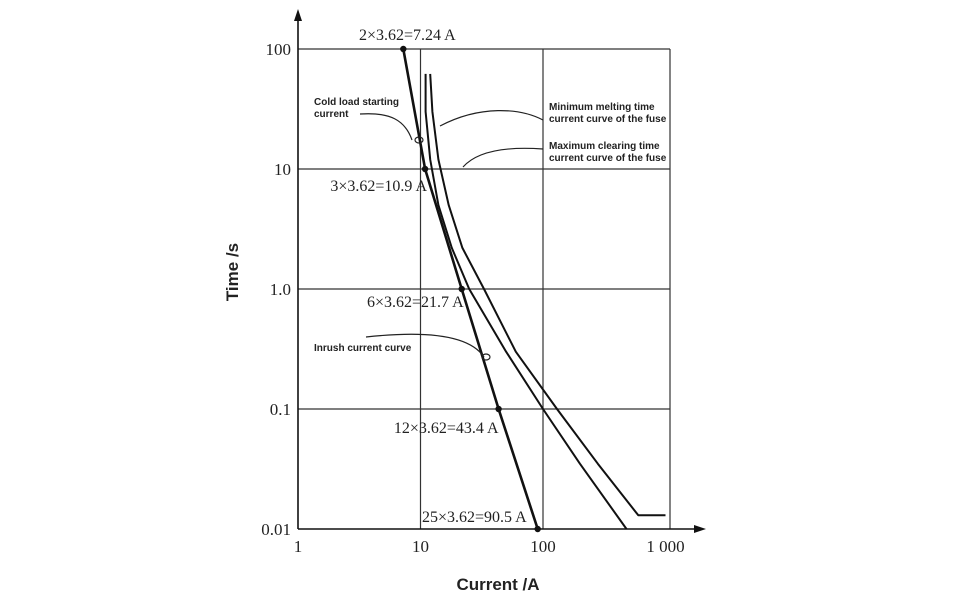 The width and height of the screenshot is (962, 598). What do you see at coordinates (363, 348) in the screenshot?
I see `annotation-text: Inrush current curve` at bounding box center [363, 348].